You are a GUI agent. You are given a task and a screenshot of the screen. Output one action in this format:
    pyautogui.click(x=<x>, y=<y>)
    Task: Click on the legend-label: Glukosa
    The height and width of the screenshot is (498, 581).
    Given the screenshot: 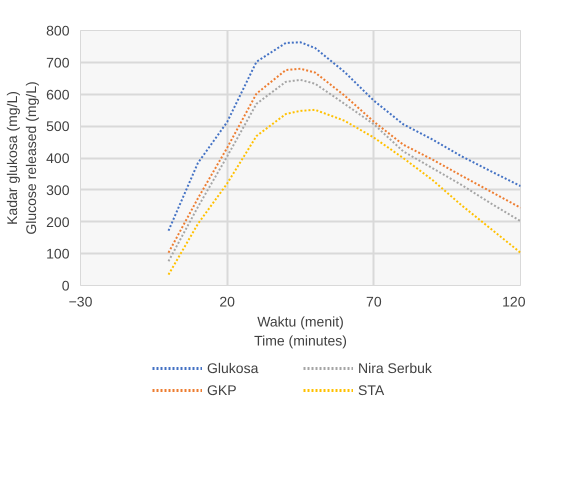 What is the action you would take?
    pyautogui.click(x=233, y=368)
    